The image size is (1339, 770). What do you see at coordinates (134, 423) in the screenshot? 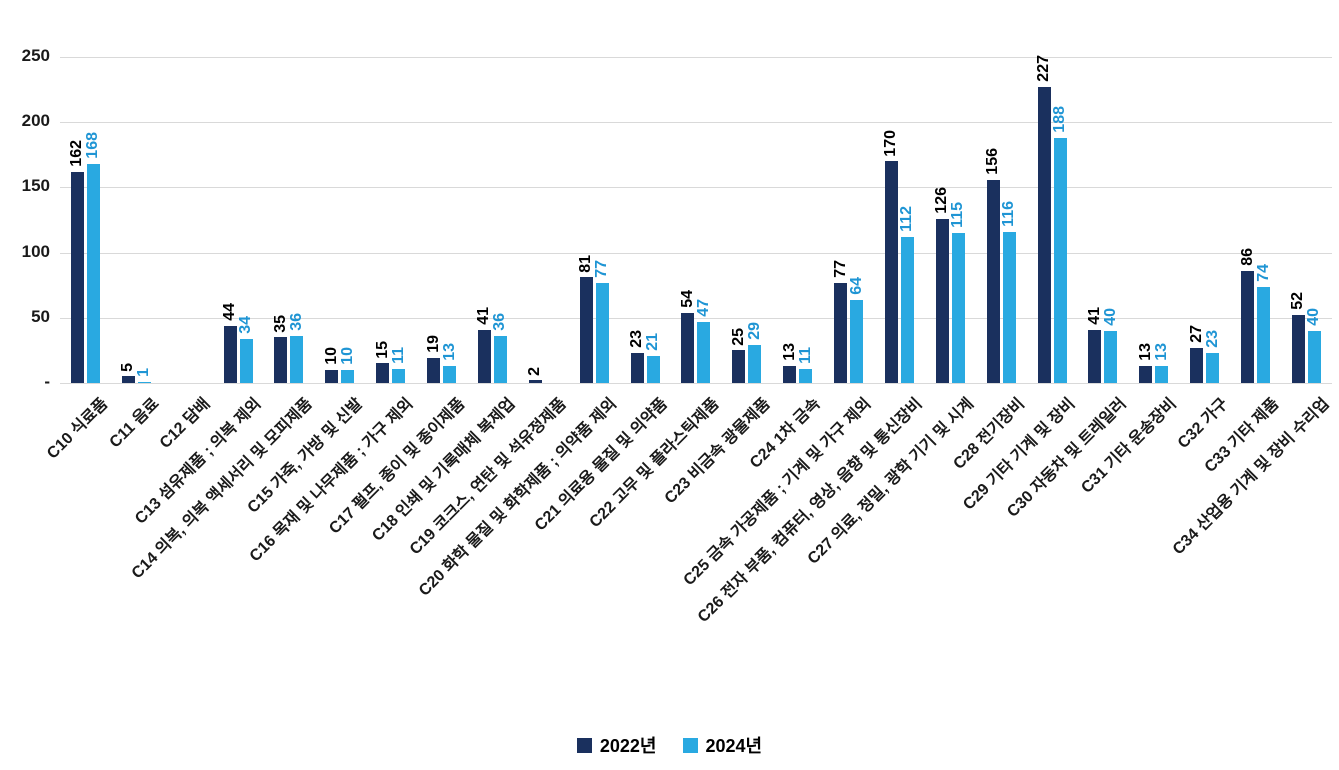
I see `x-axis-tick-label: C11 음료` at bounding box center [134, 423].